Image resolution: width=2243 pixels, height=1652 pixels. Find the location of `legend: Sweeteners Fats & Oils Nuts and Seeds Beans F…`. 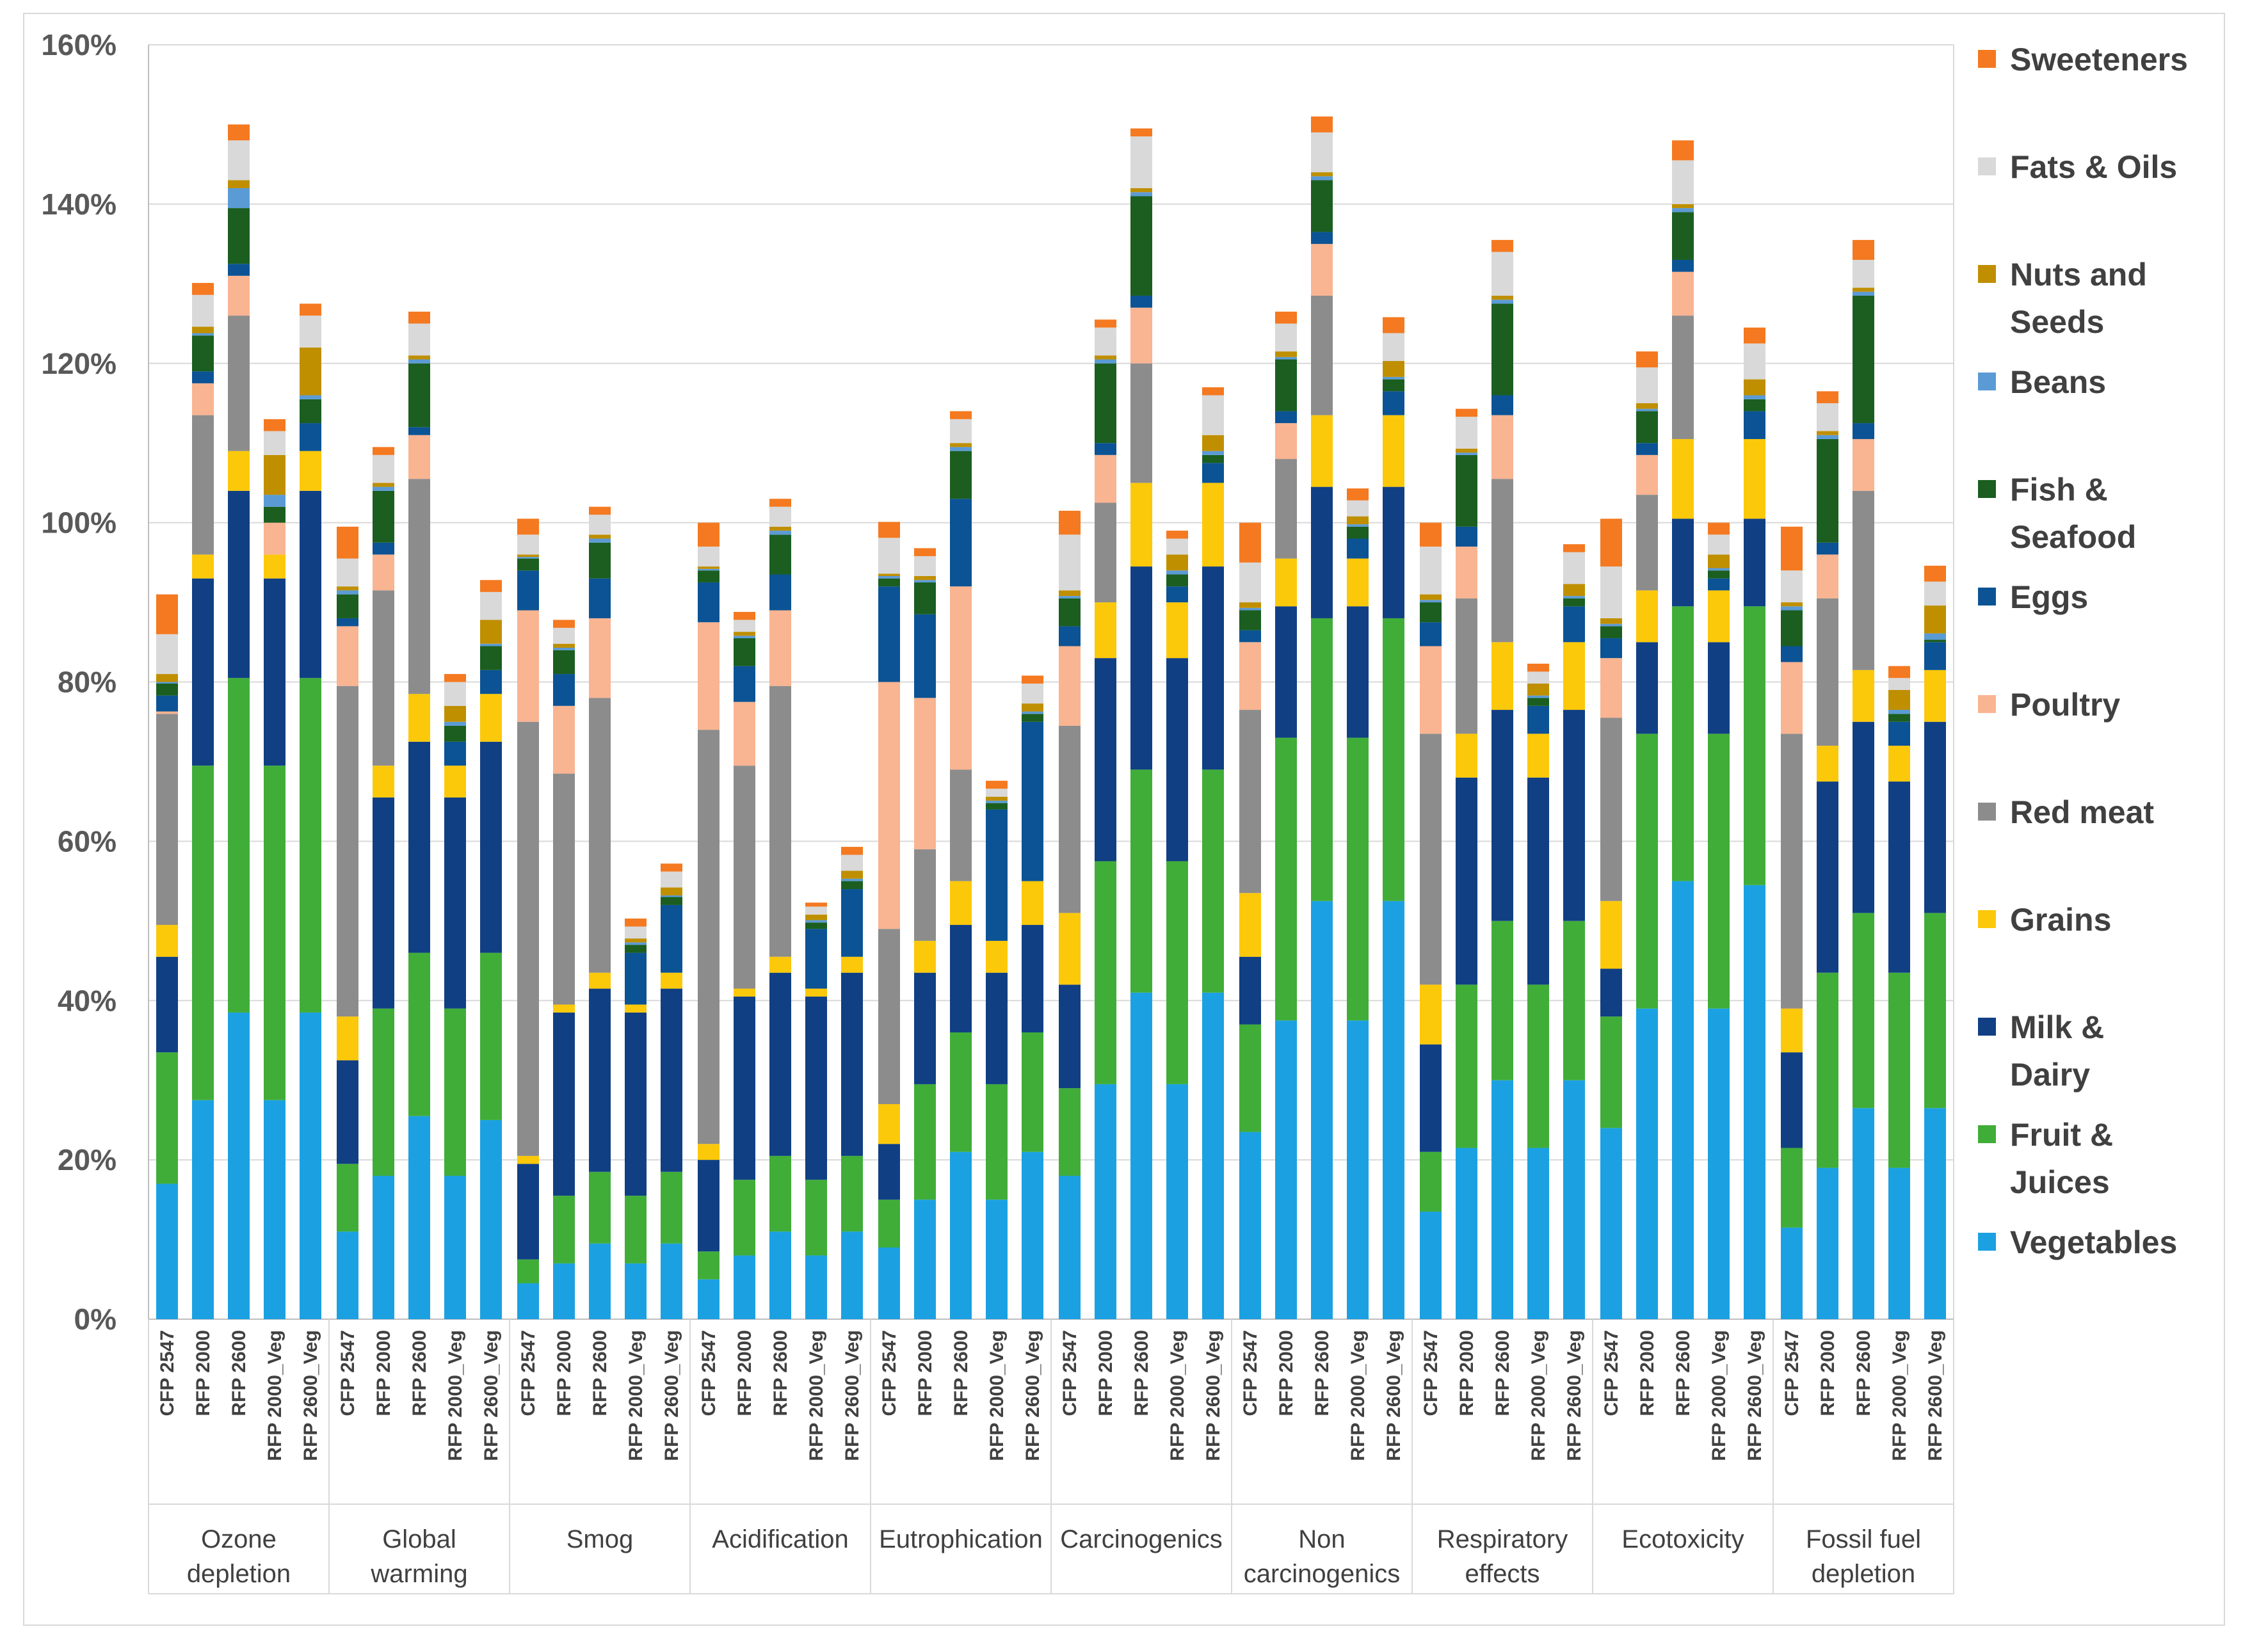

legend: Sweeteners Fats & Oils Nuts and Seeds Beans F… is located at coordinates (2083, 651).